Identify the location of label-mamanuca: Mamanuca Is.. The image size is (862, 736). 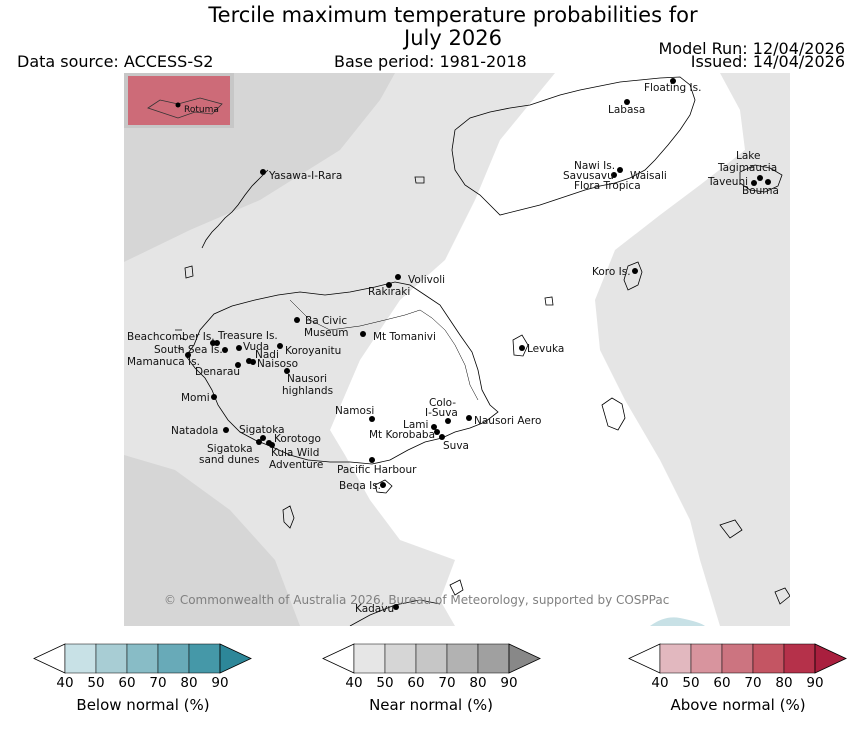
(163, 362).